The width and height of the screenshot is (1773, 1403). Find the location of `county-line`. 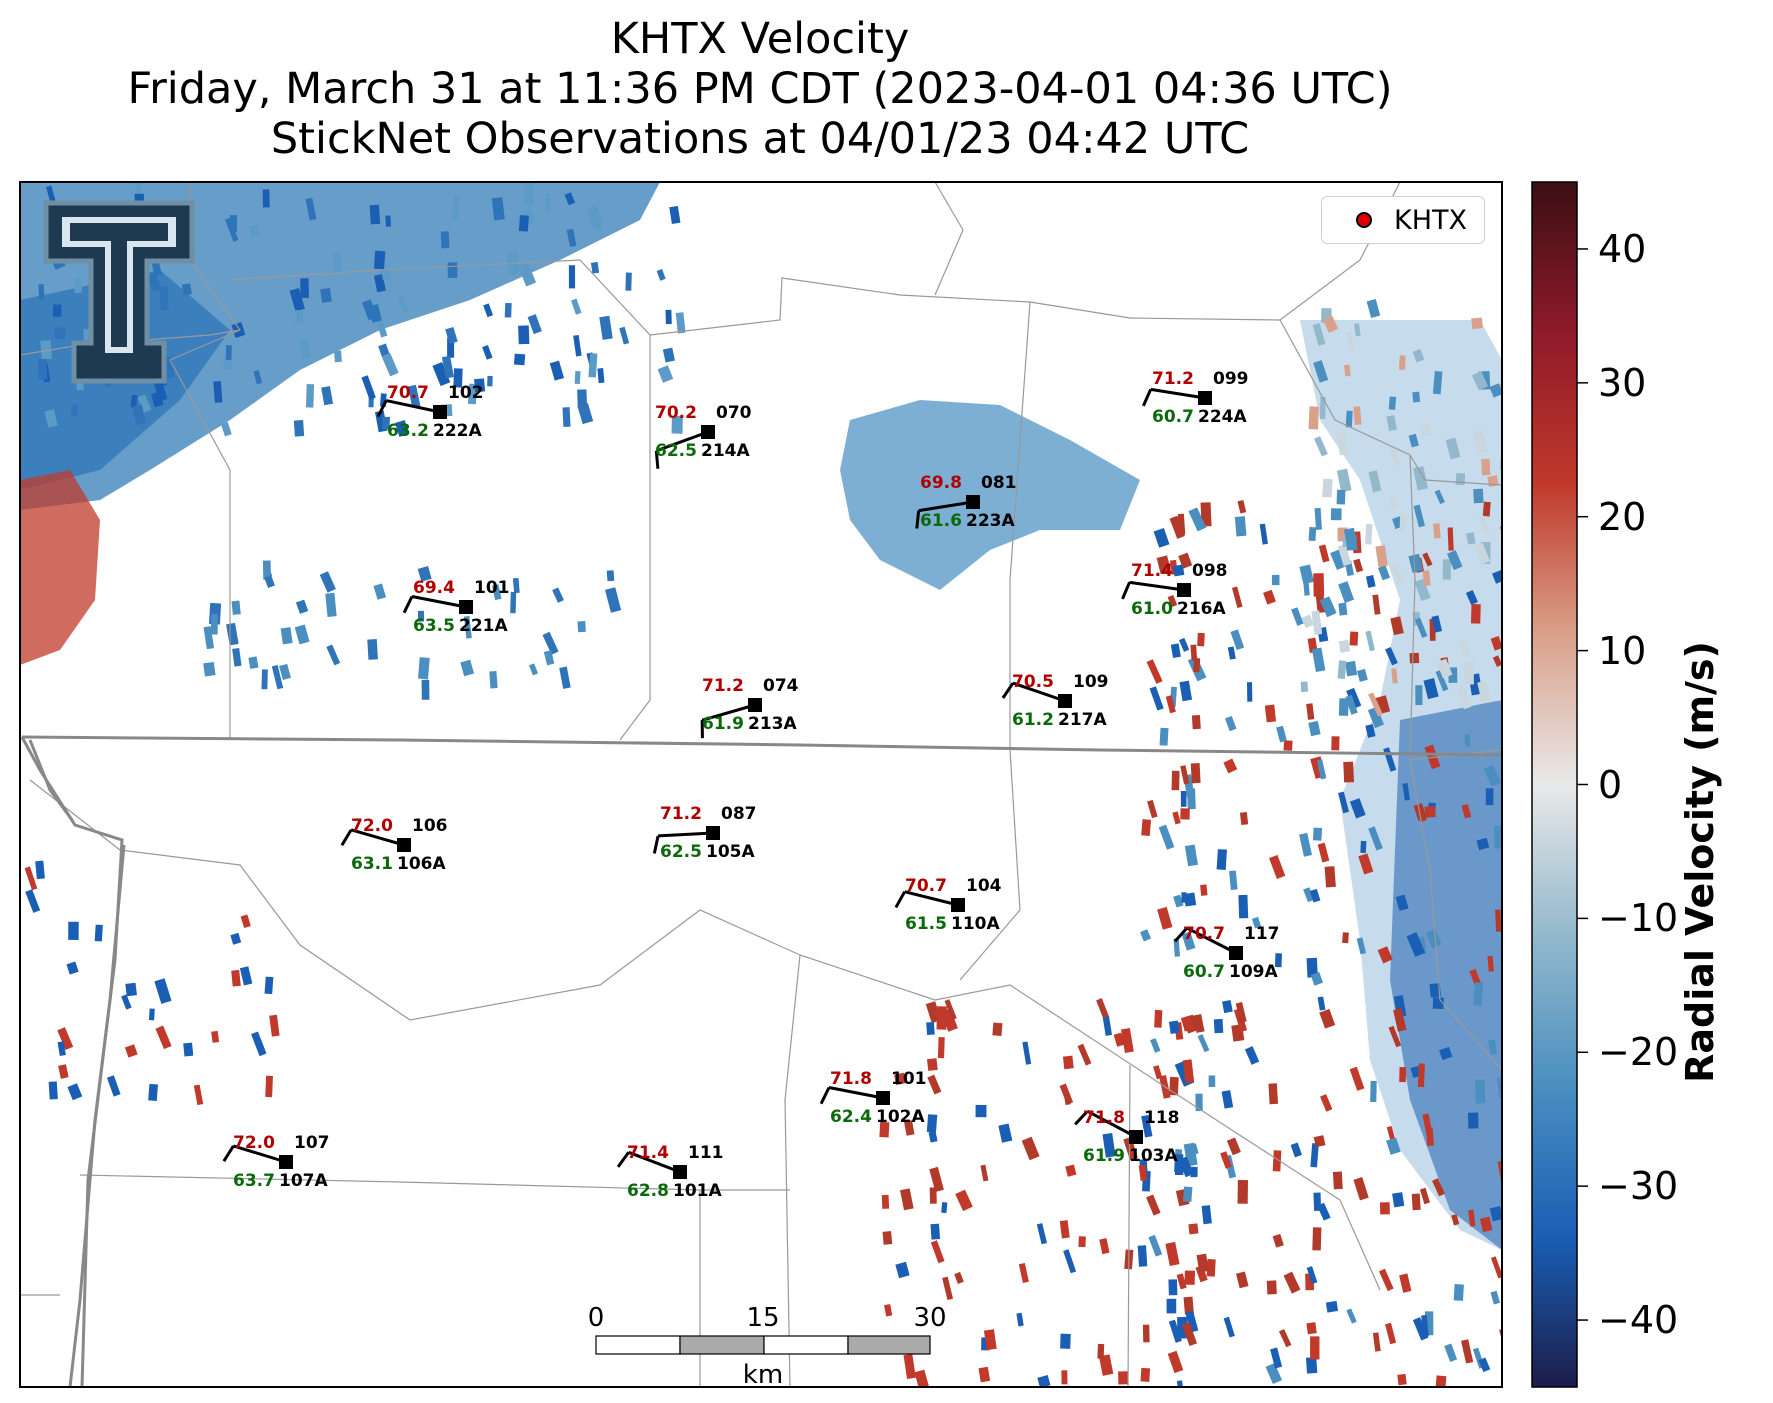

county-line is located at coordinates (1020, 525).